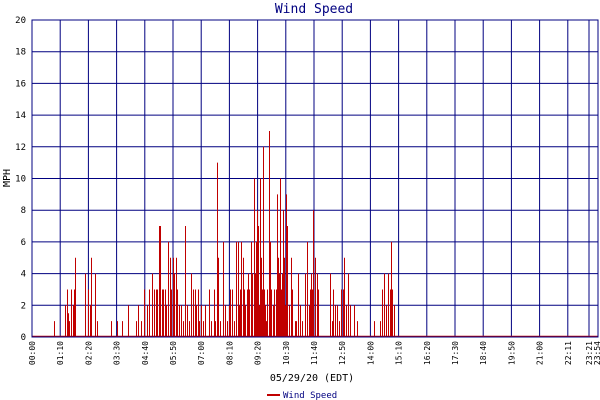 Image resolution: width=600 pixels, height=400 pixels. I want to click on chart-title: Wind Speed, so click(314, 9).